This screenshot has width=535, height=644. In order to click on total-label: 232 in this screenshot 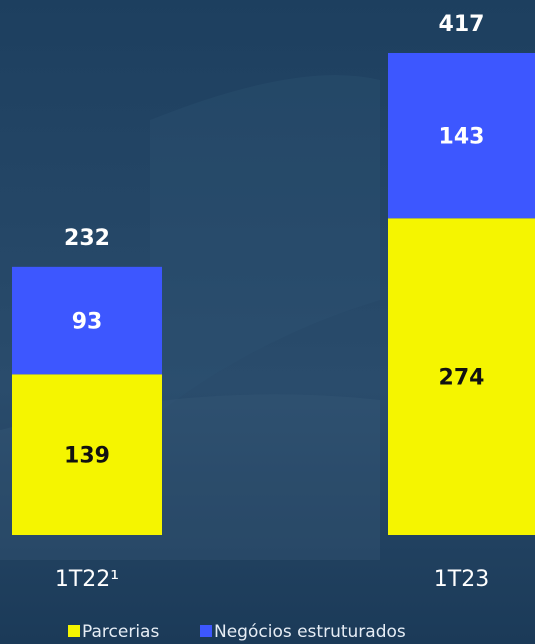, I will do `click(87, 238)`.